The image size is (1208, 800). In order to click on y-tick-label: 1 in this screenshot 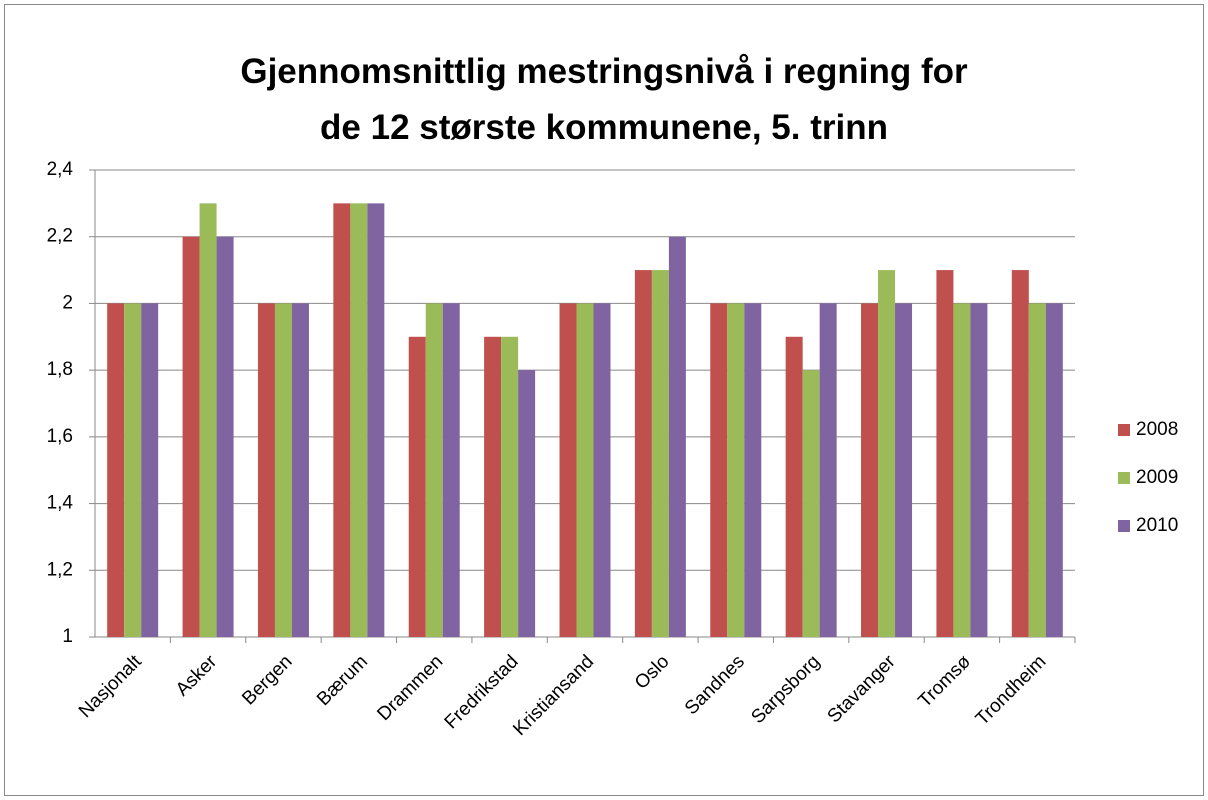, I will do `click(67, 636)`.